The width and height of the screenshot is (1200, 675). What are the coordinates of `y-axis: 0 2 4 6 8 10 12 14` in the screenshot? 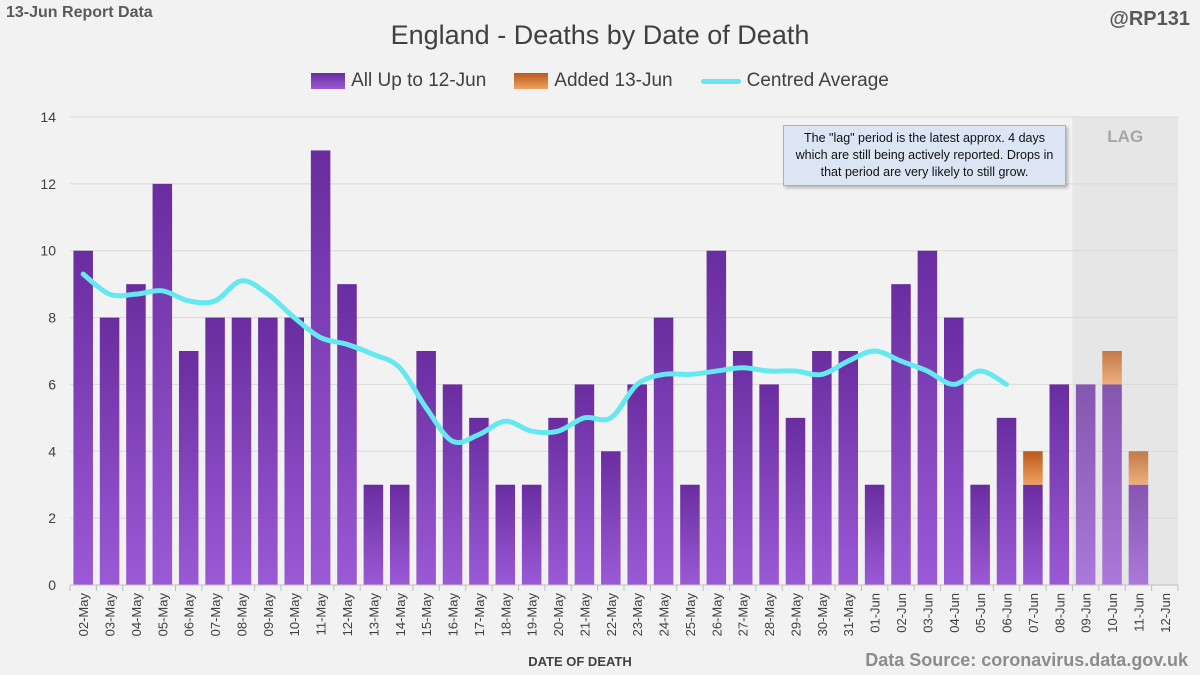 It's located at (48, 351).